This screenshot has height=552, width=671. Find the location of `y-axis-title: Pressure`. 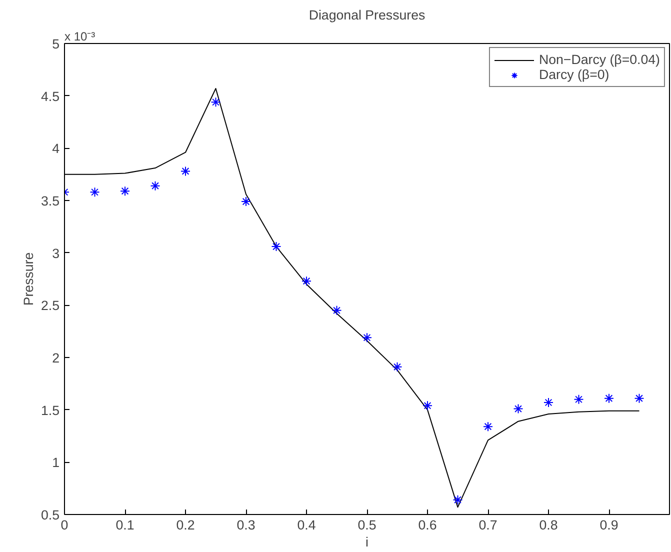

y-axis-title: Pressure is located at coordinates (28, 279).